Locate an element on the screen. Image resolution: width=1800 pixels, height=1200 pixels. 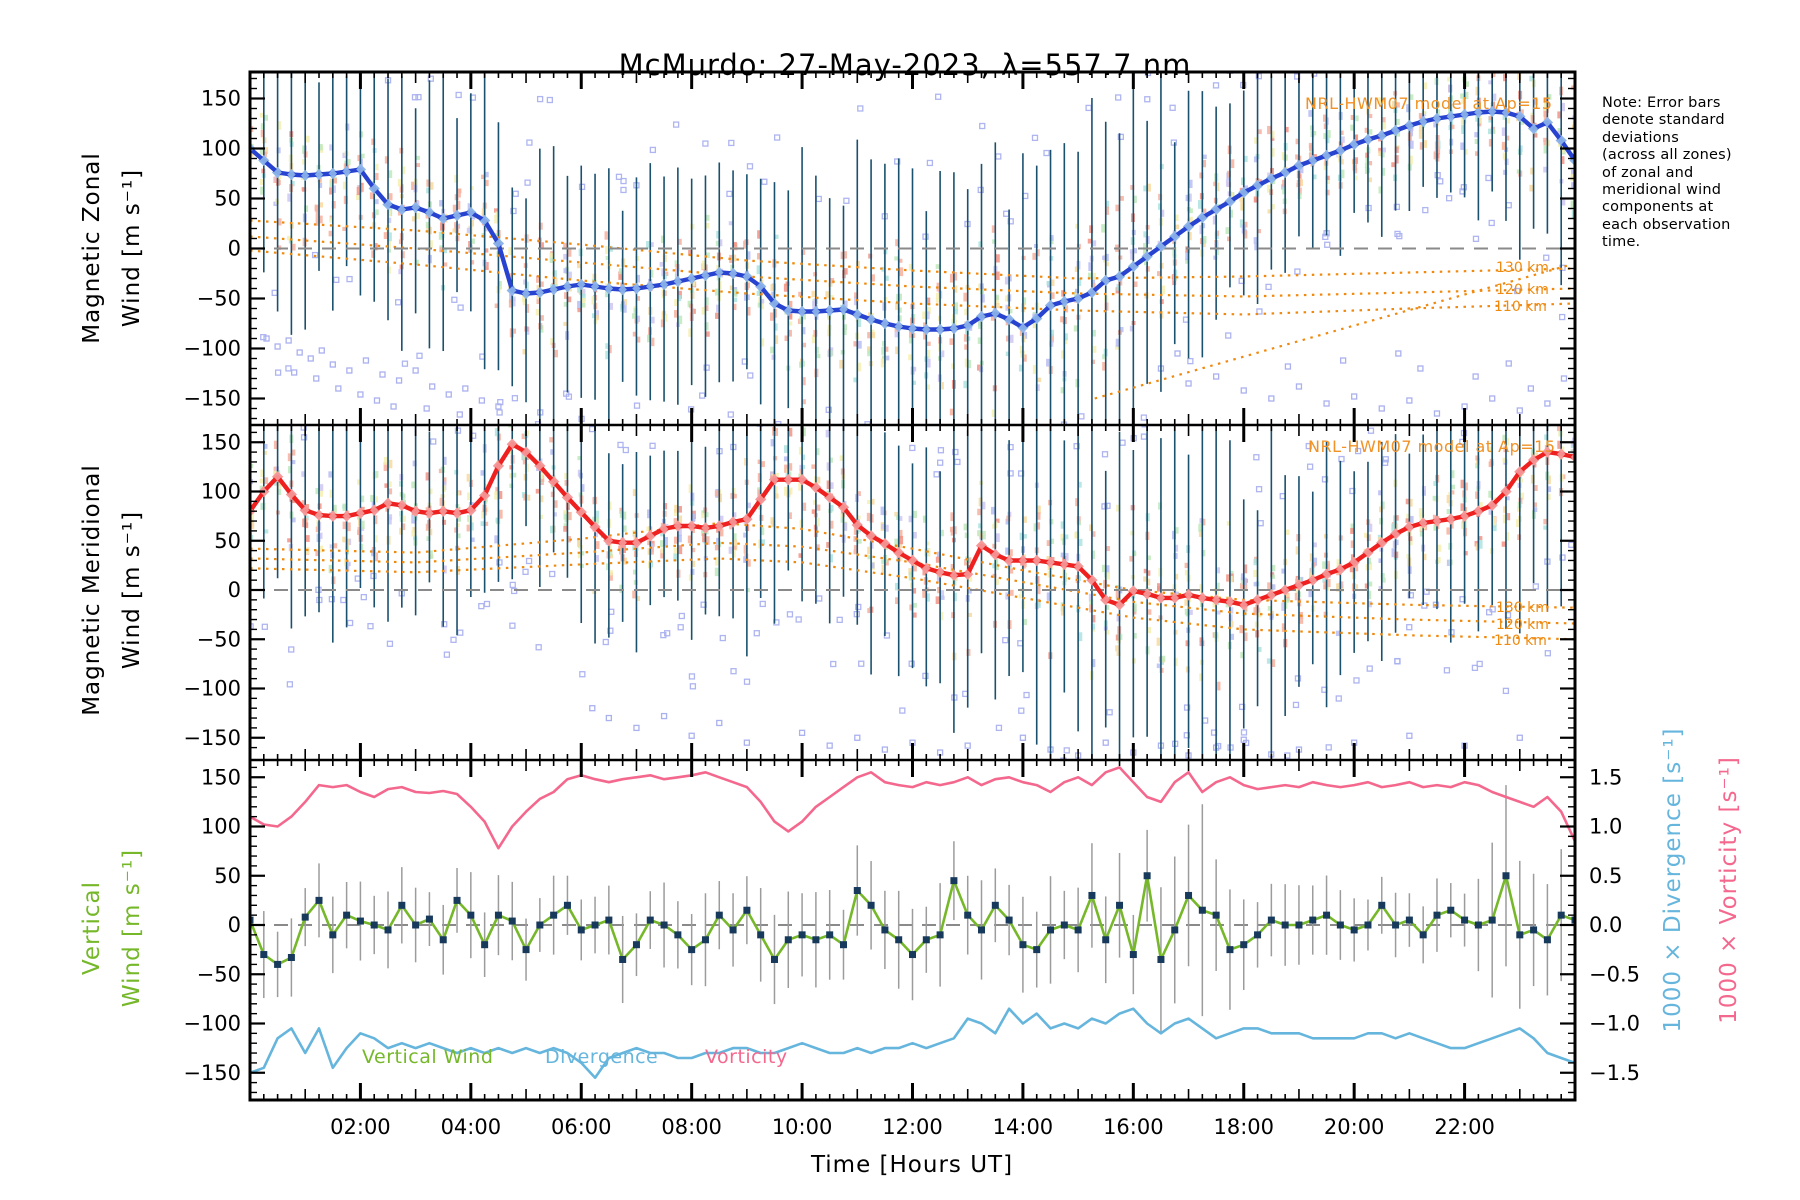
zonal-model-label: NRL-HWM07 model at Ap=15 is located at coordinates (1429, 103).